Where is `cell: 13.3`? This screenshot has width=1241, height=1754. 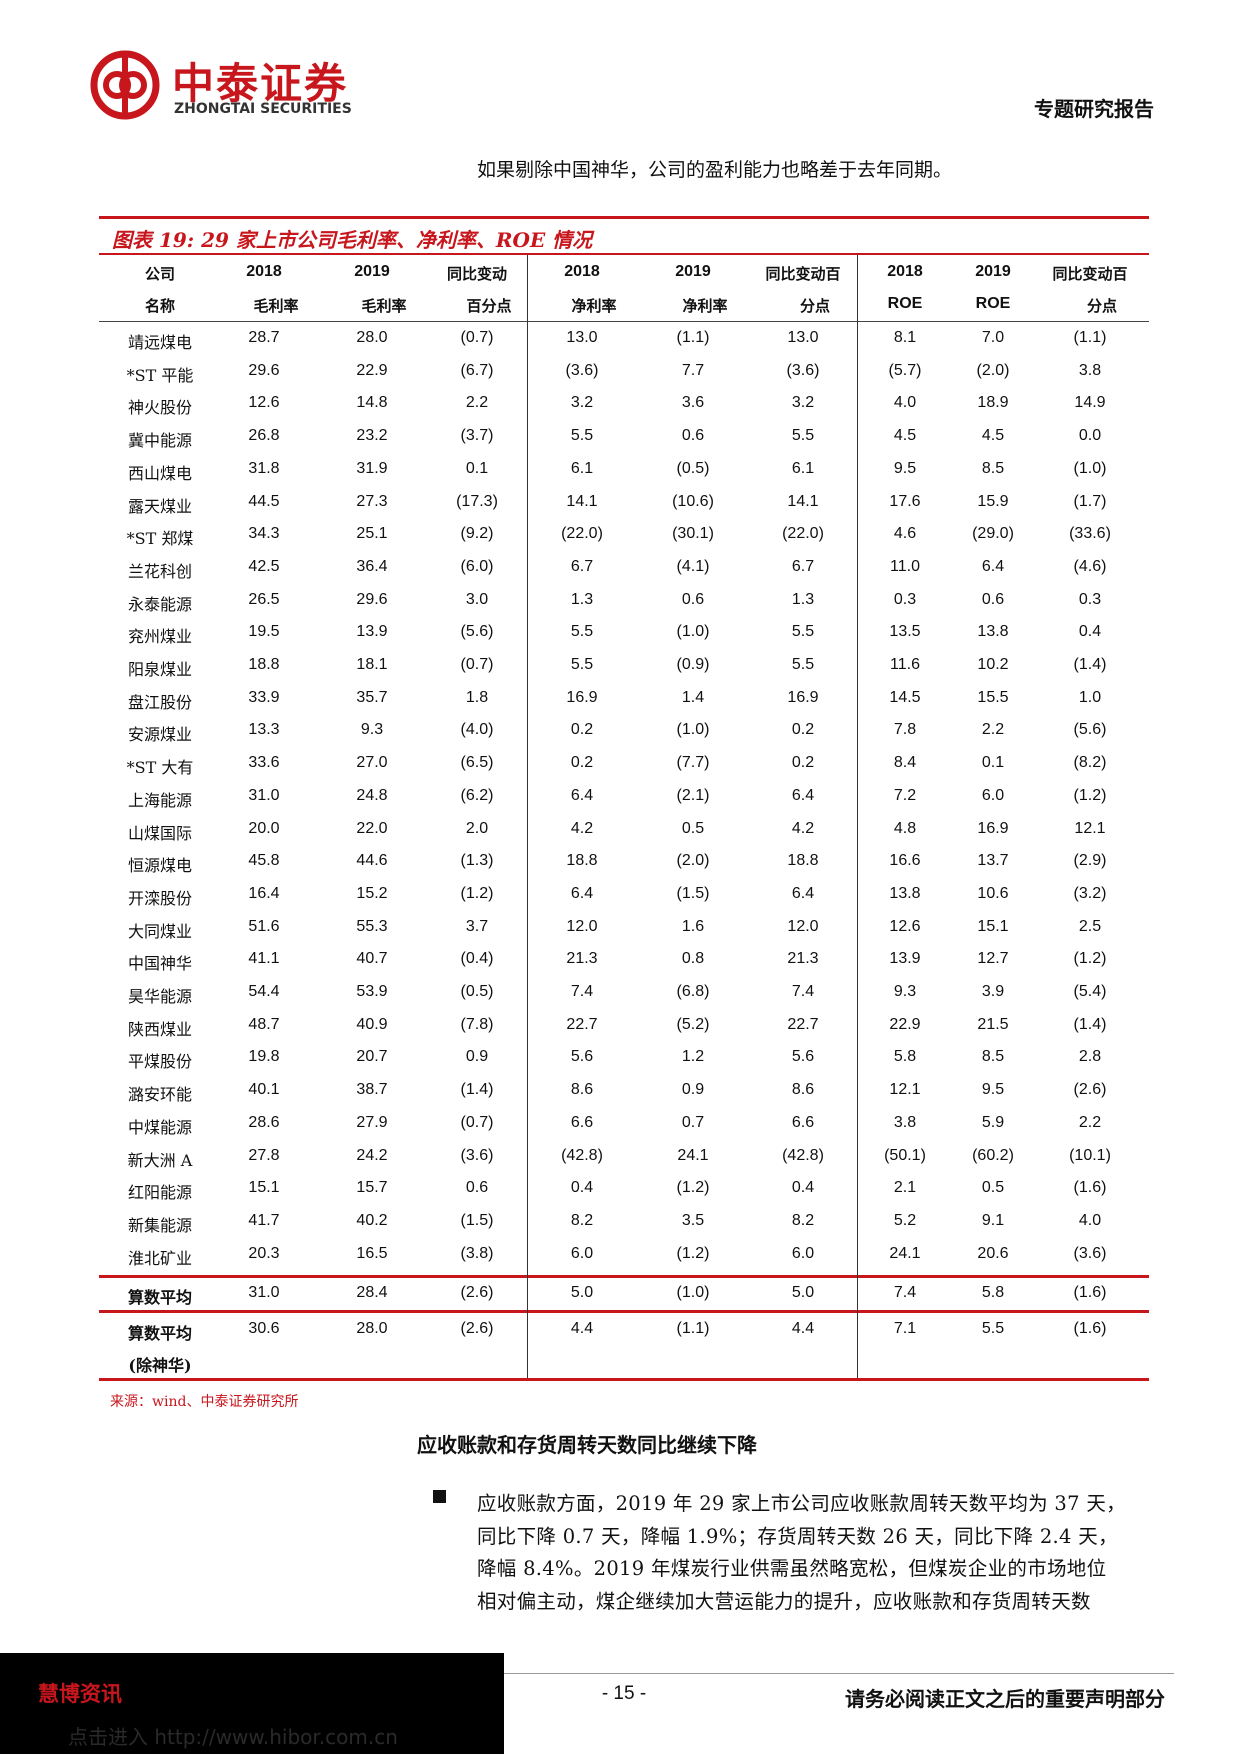
cell: 13.3 is located at coordinates (264, 730).